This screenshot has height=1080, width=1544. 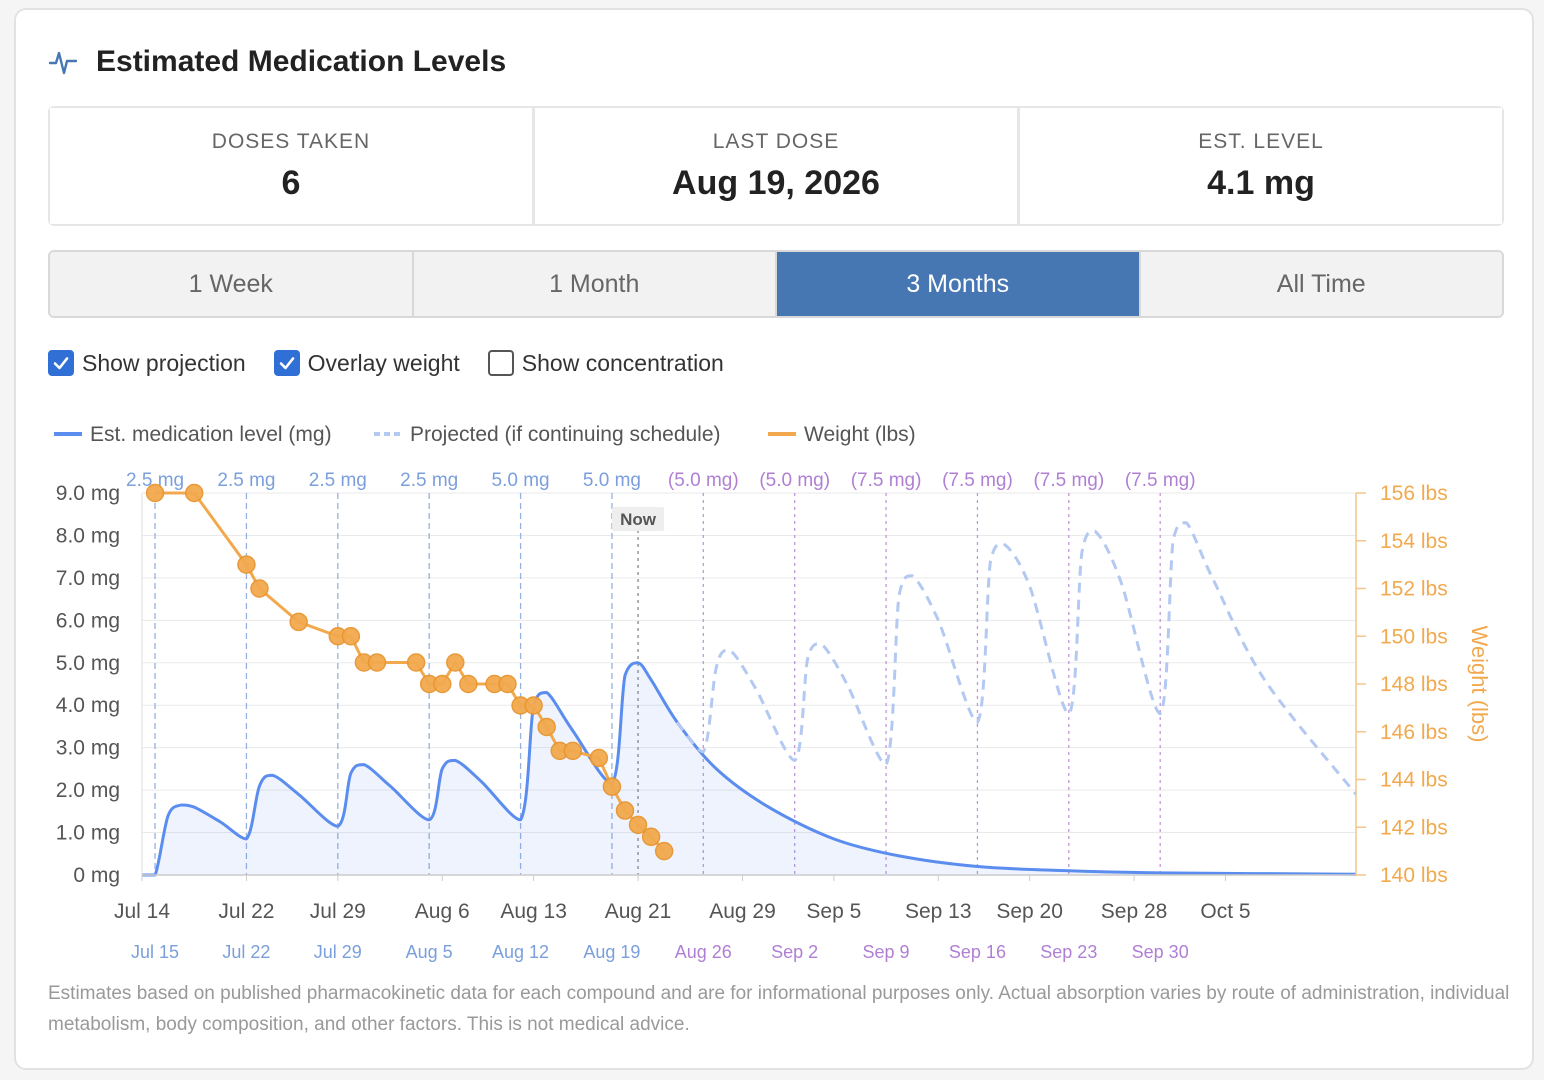 What do you see at coordinates (1134, 911) in the screenshot?
I see `x-tick-label: Sep 28` at bounding box center [1134, 911].